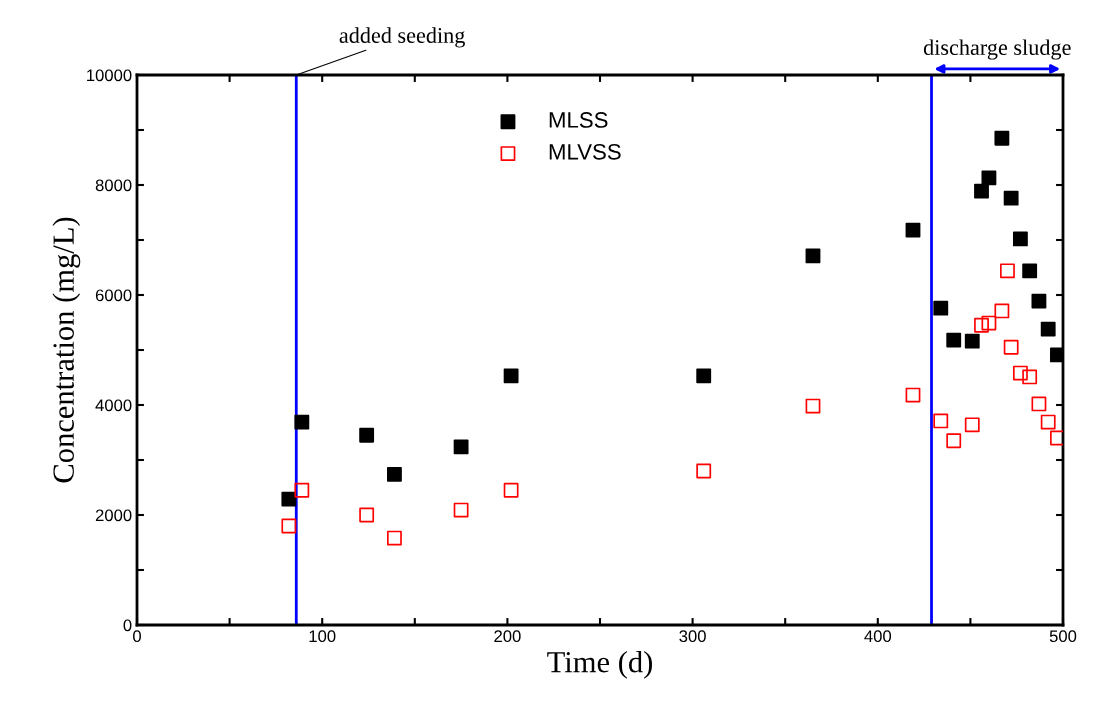 This screenshot has width=1094, height=713. I want to click on x-axis-title: Time (d), so click(599, 664).